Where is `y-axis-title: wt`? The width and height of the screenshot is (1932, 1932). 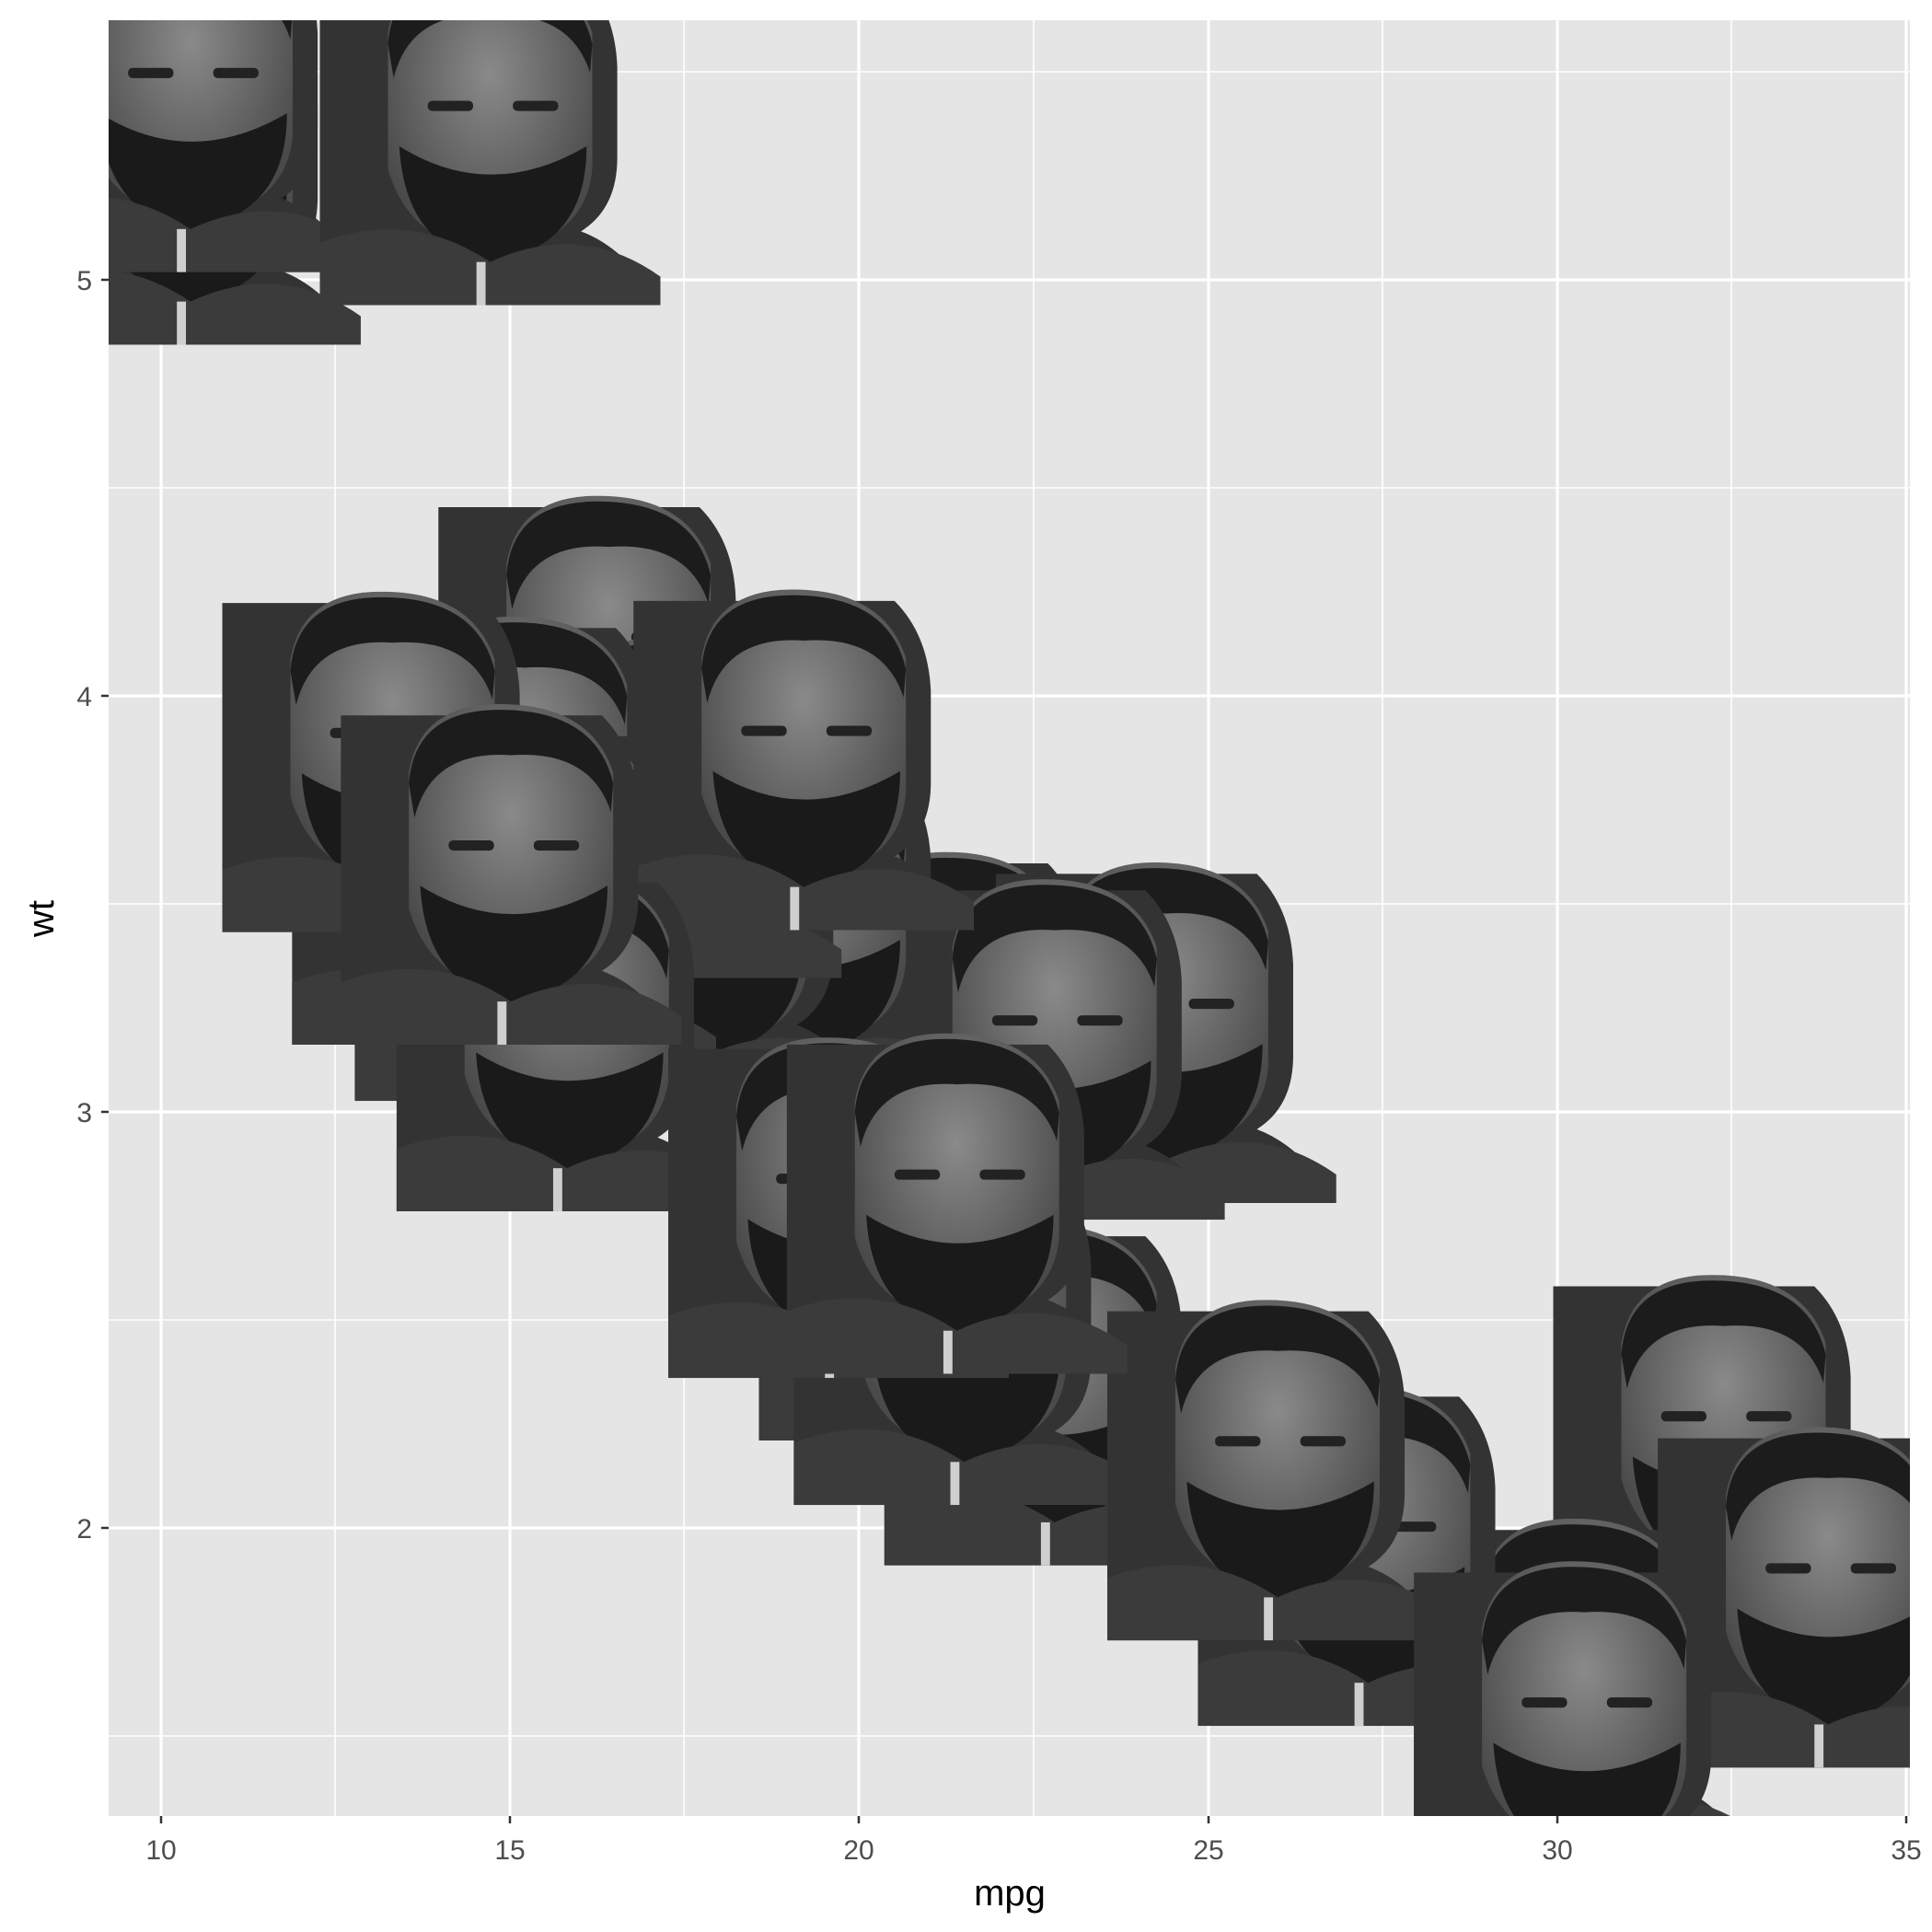 y-axis-title: wt is located at coordinates (42, 919).